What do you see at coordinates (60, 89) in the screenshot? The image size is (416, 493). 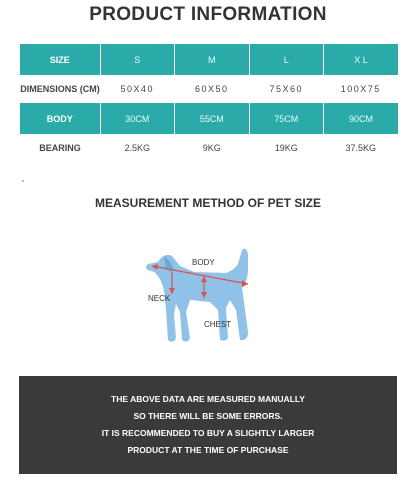 I see `row-label-dimensions: DIMENSIONS (CM)` at bounding box center [60, 89].